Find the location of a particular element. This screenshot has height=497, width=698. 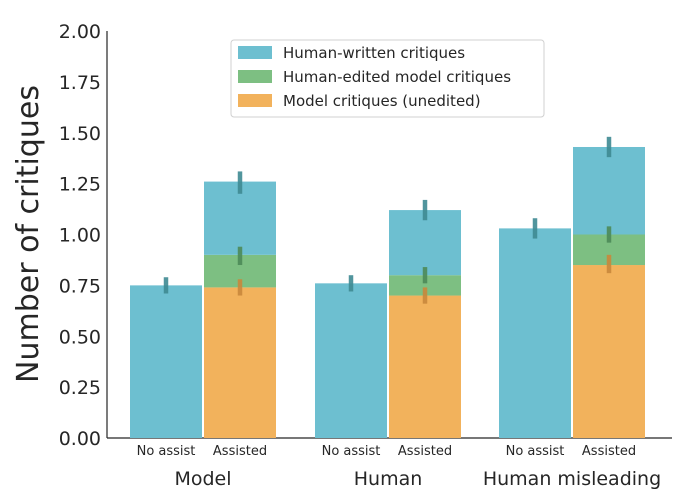

group-label: Model is located at coordinates (202, 479).